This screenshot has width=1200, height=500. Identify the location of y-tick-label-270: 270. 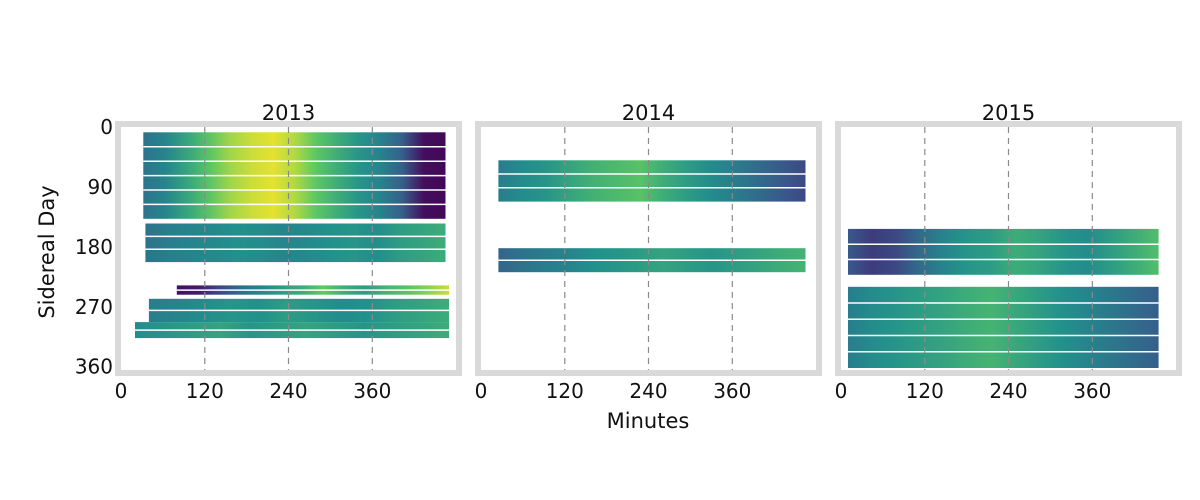
(94, 307).